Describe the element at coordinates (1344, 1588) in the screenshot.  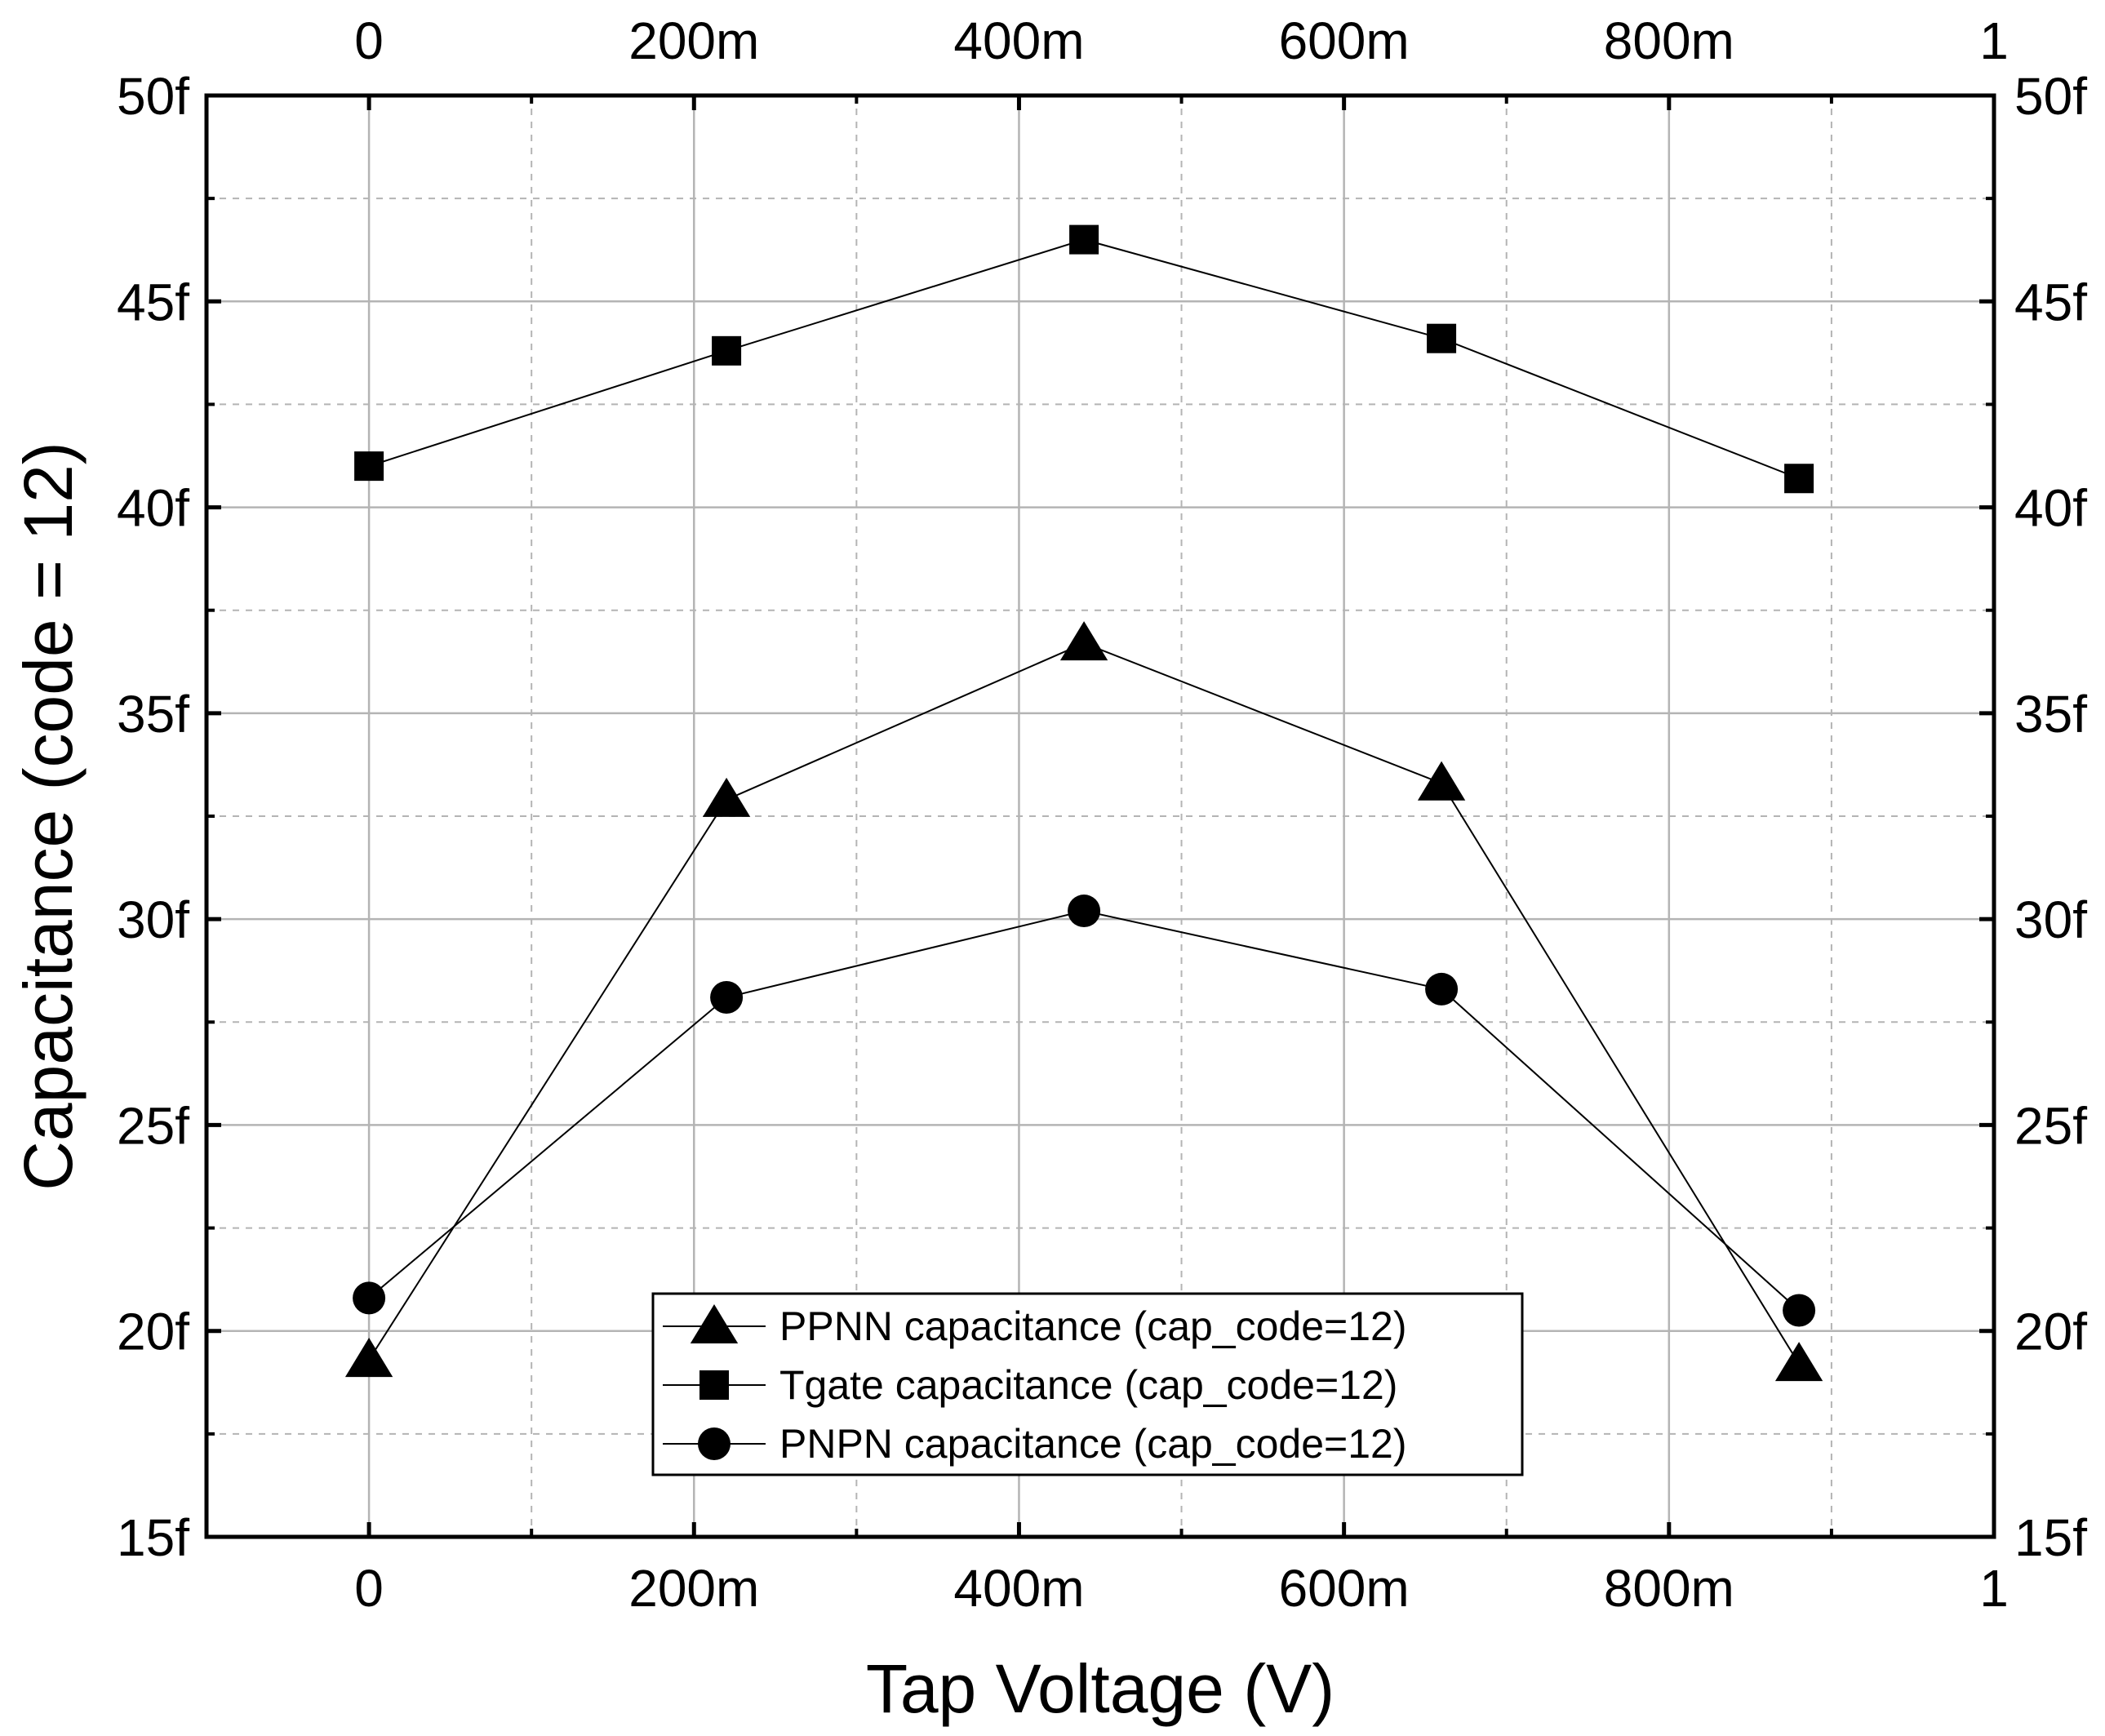
I see `x-tick-label-bottom: 600m` at that location.